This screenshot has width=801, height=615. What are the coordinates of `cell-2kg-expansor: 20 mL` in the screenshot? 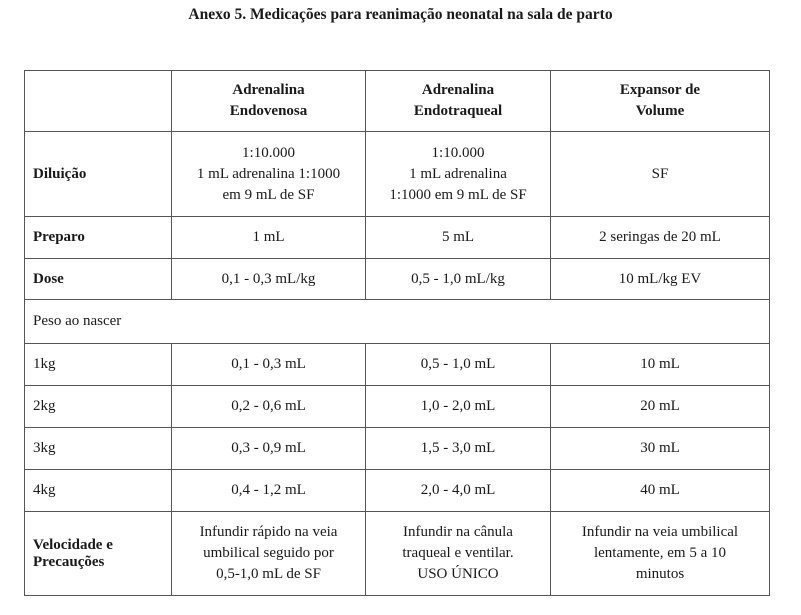 It's located at (660, 406).